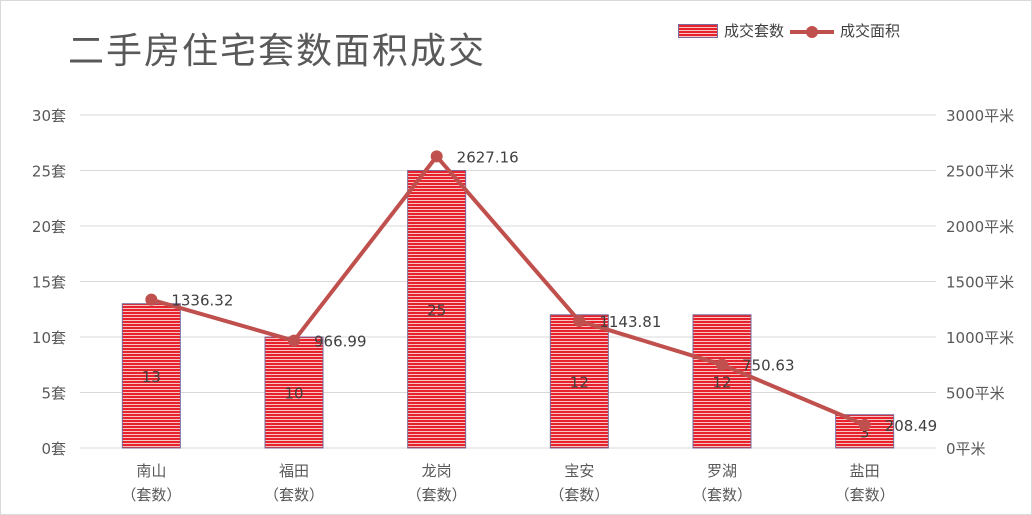  I want to click on bar-data-label: 25, so click(436, 310).